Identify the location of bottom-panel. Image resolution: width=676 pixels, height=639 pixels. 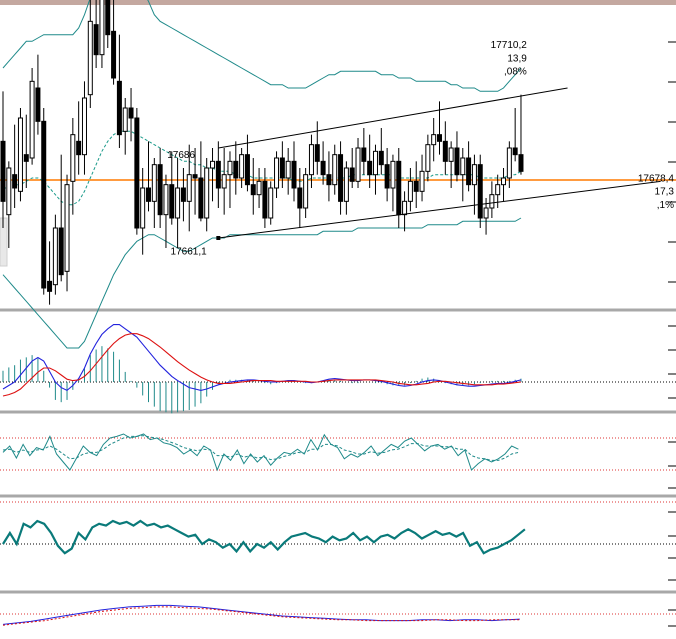
(338, 615).